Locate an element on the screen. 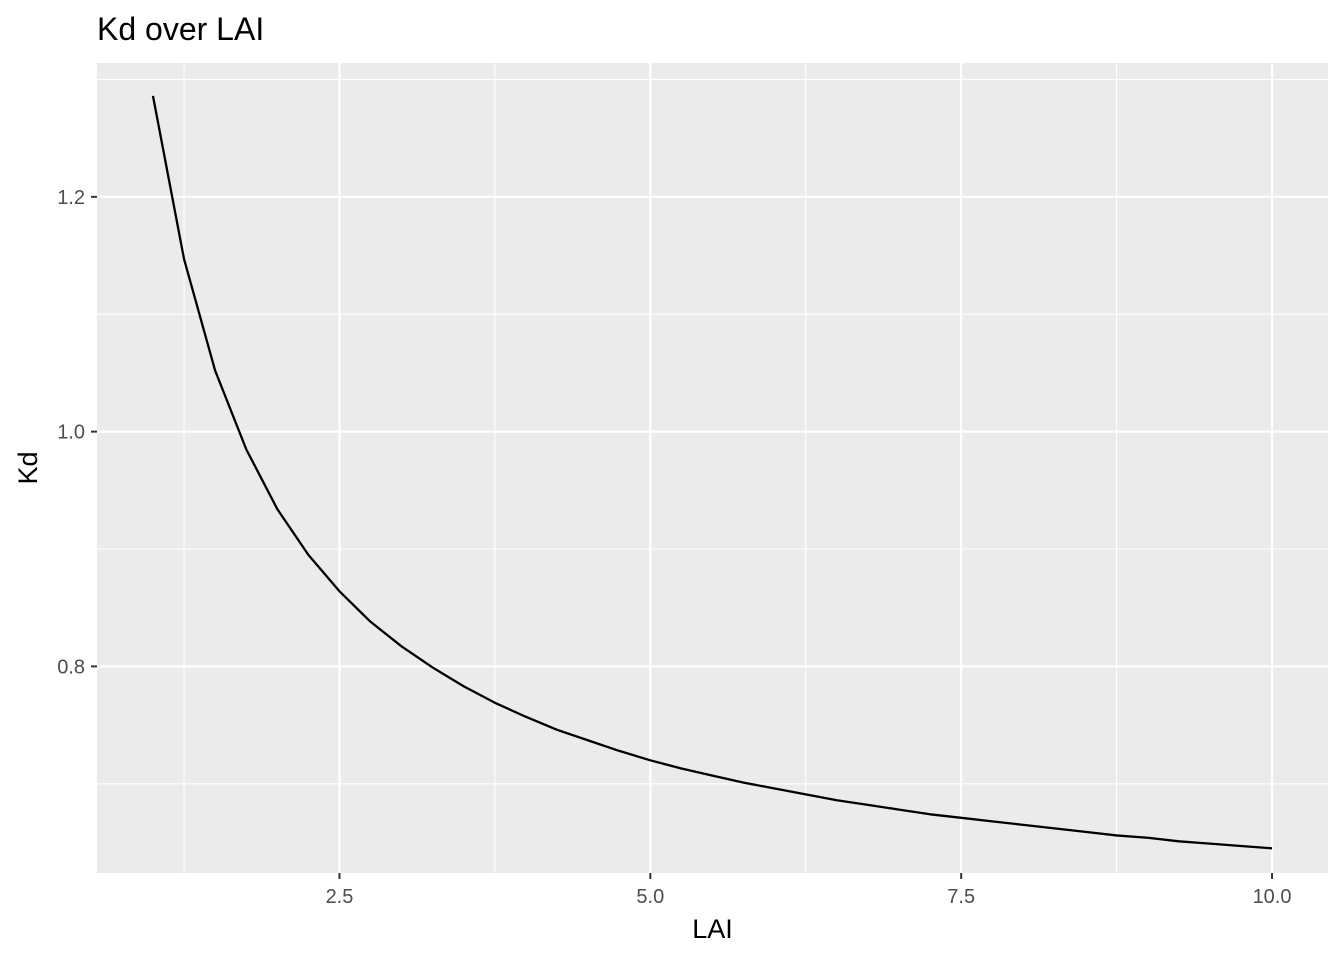 The height and width of the screenshot is (960, 1344). x-tick-label: 5.0 is located at coordinates (650, 897).